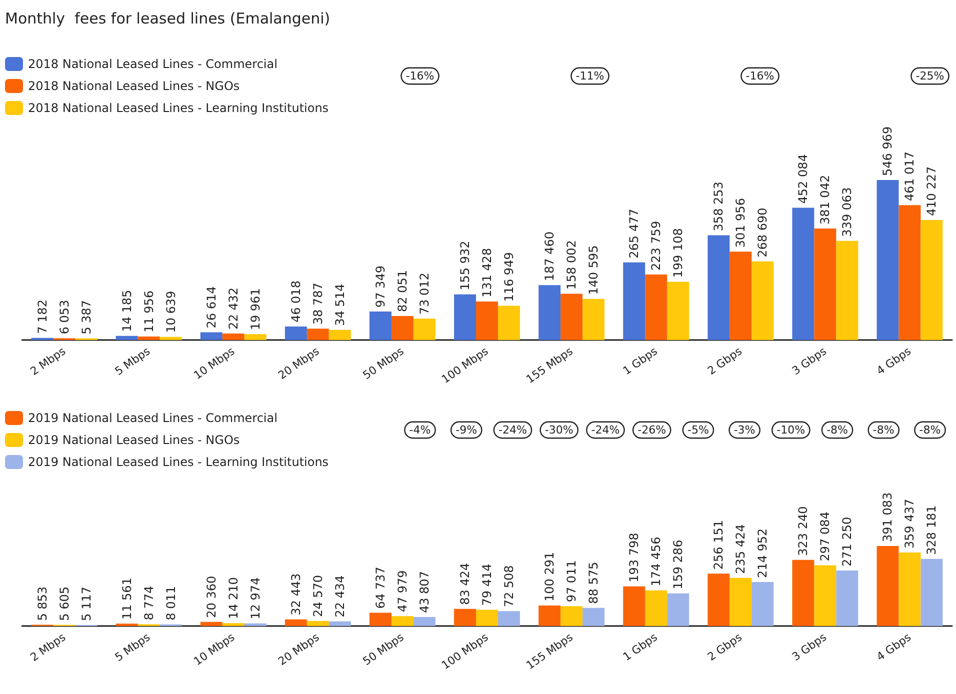  I want to click on data-label: 6 053, so click(64, 317).